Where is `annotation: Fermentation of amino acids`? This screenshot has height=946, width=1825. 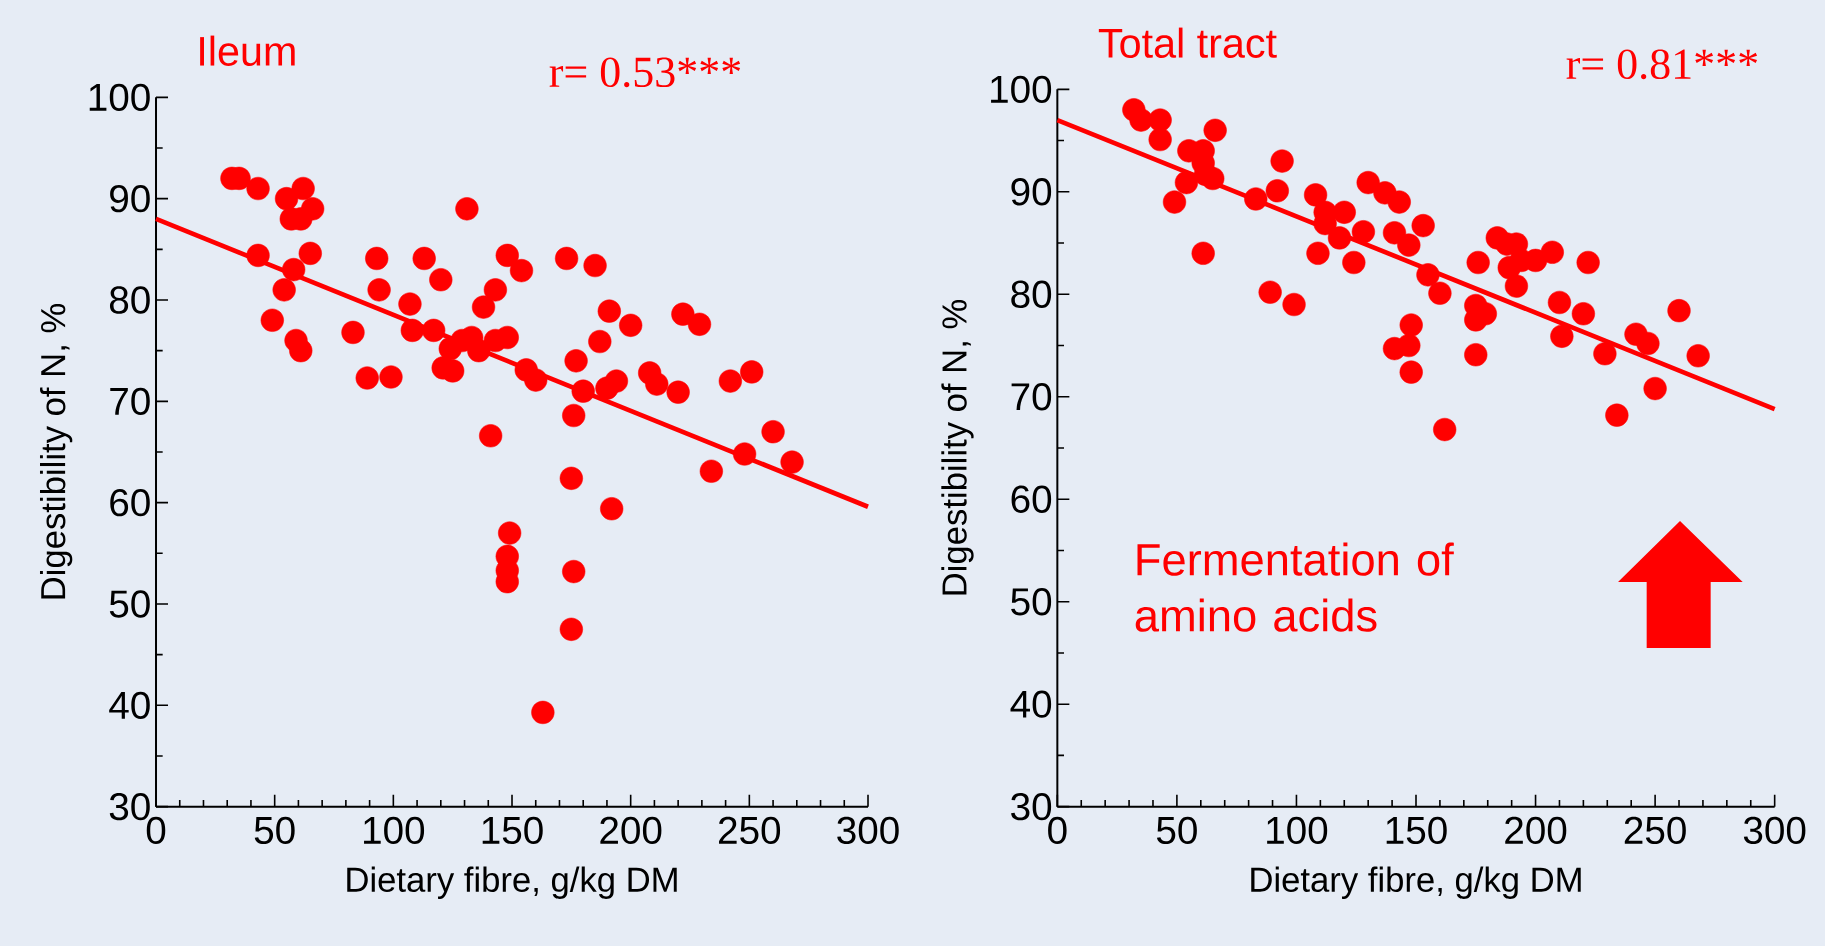 annotation: Fermentation of amino acids is located at coordinates (1294, 587).